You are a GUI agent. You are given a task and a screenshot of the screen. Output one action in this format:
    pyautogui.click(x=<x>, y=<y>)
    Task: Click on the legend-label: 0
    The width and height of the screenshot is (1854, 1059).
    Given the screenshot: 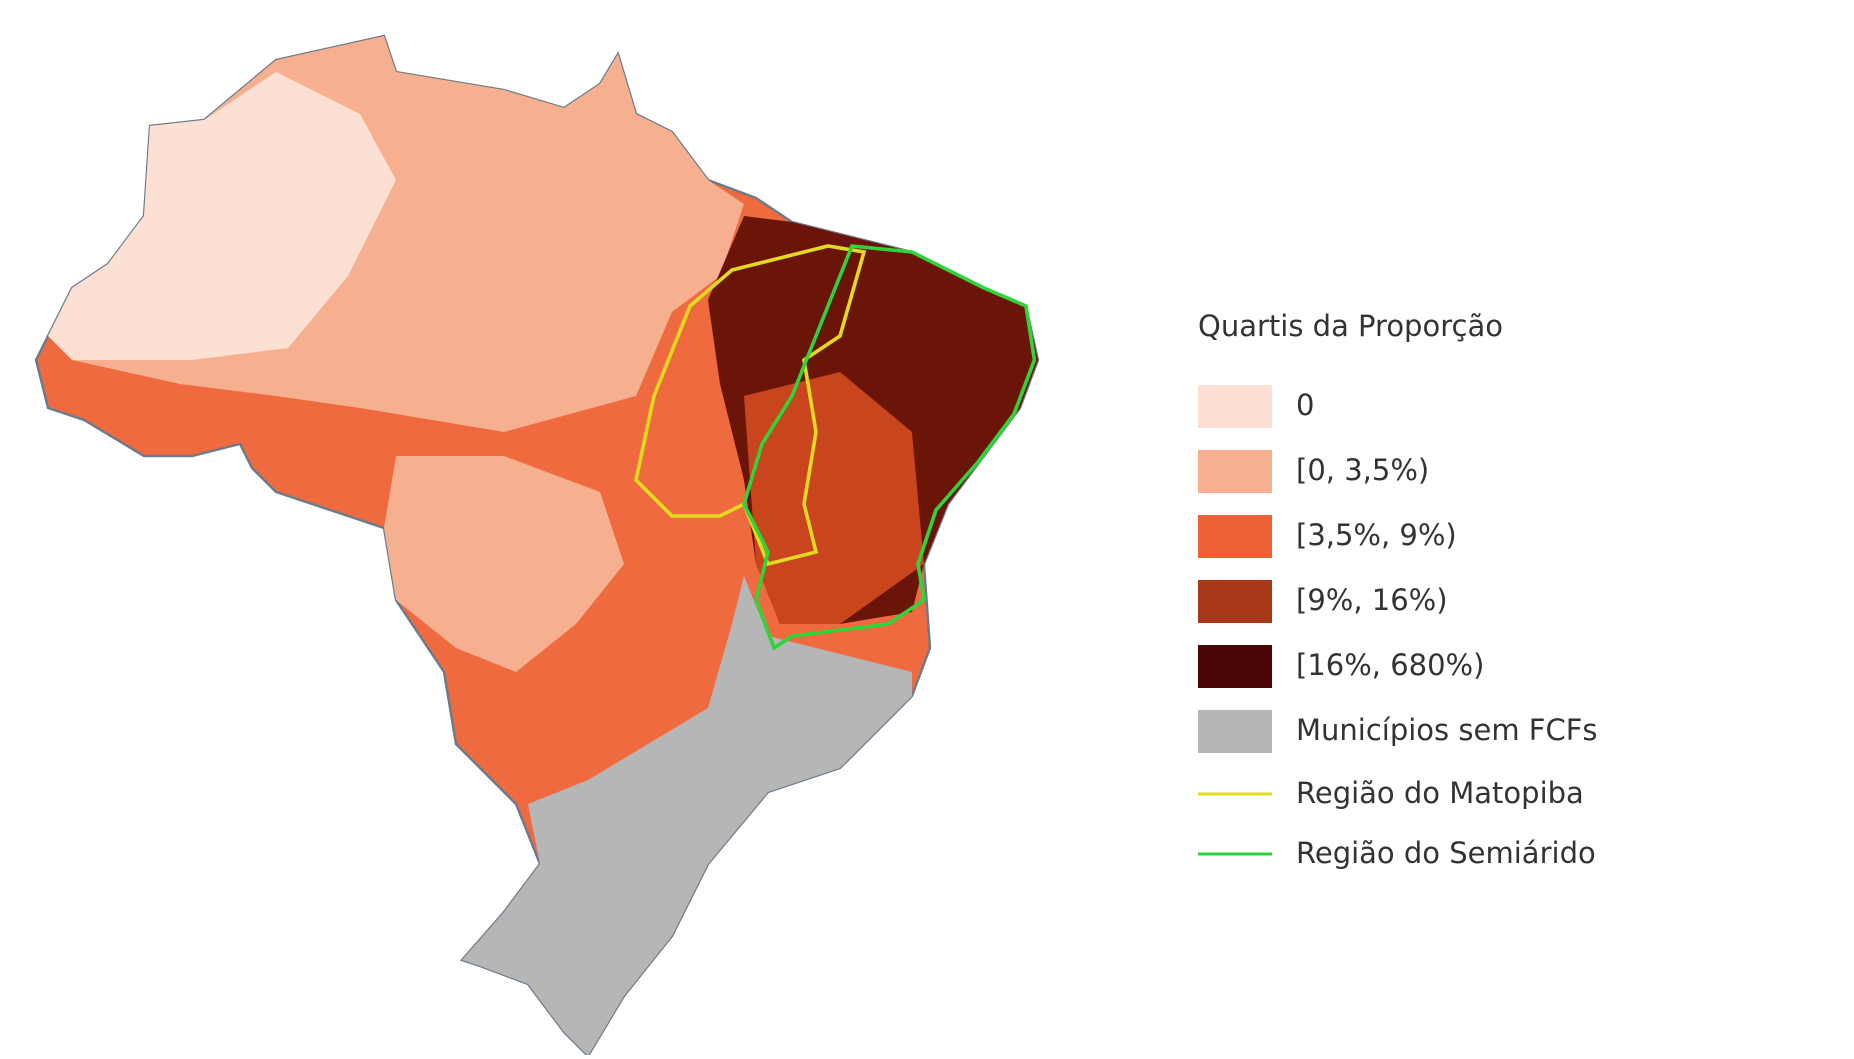 What is the action you would take?
    pyautogui.click(x=1305, y=405)
    